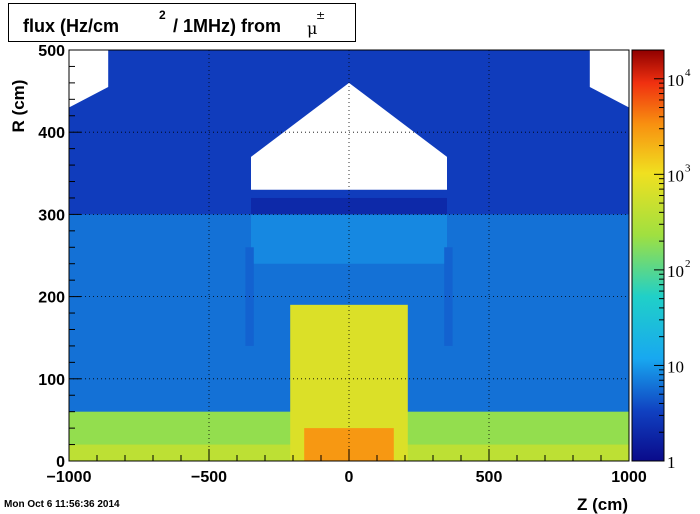 The height and width of the screenshot is (514, 700). Describe the element at coordinates (227, 26) in the screenshot. I see `chart-title-rest: / 1MHz) from` at that location.